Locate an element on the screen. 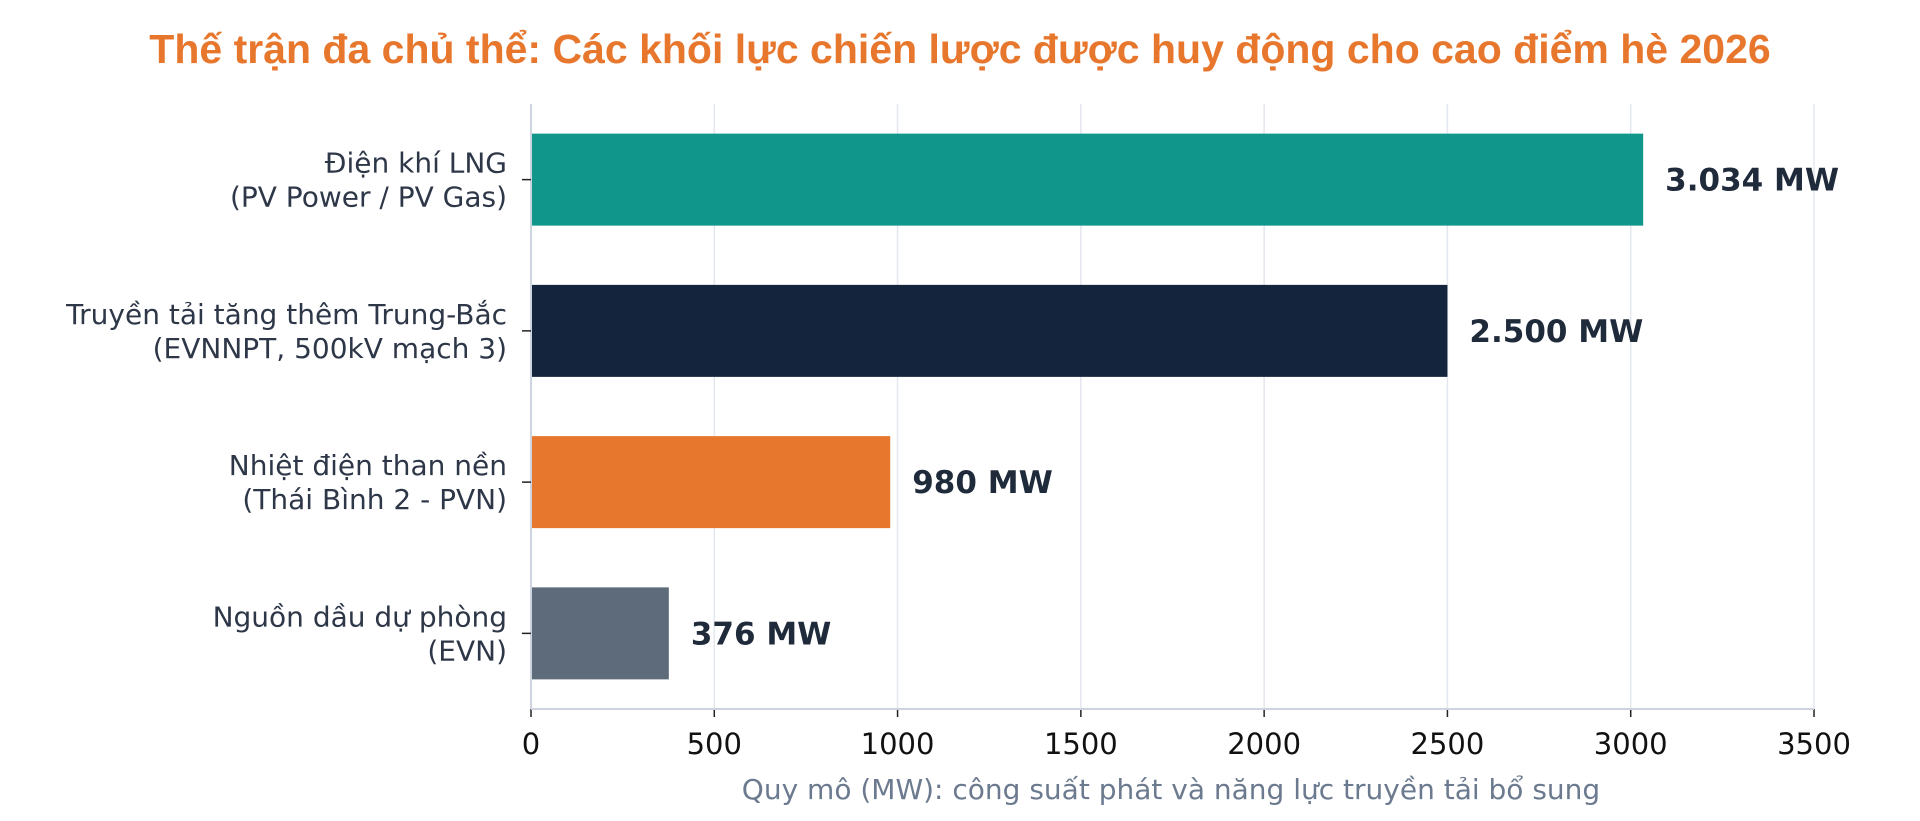 Image resolution: width=1920 pixels, height=821 pixels. category-label: Nhiệt điện than nền (Thái Bình 2 - PVN) is located at coordinates (368, 482).